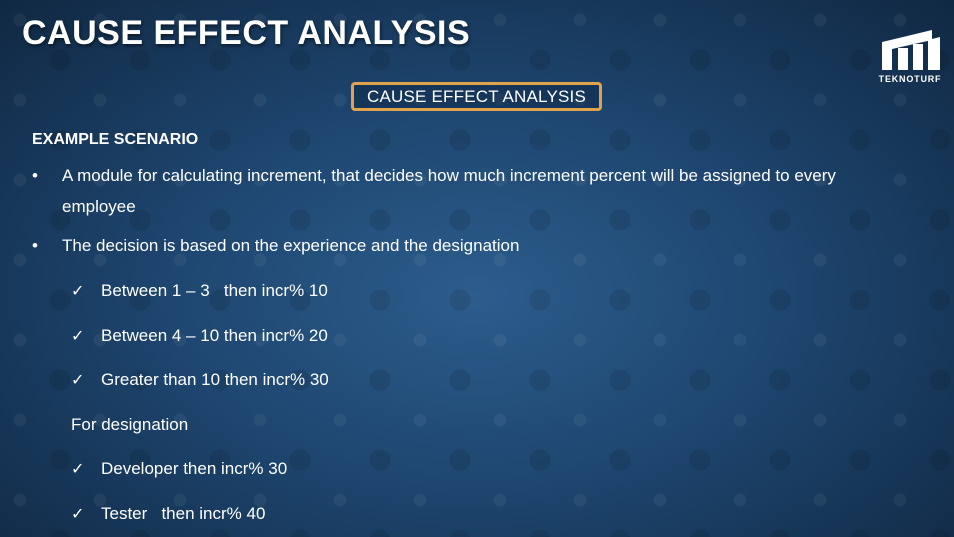 The image size is (954, 537). I want to click on check-item: ✓ Between 4 – 10 then incr% 20, so click(199, 336).